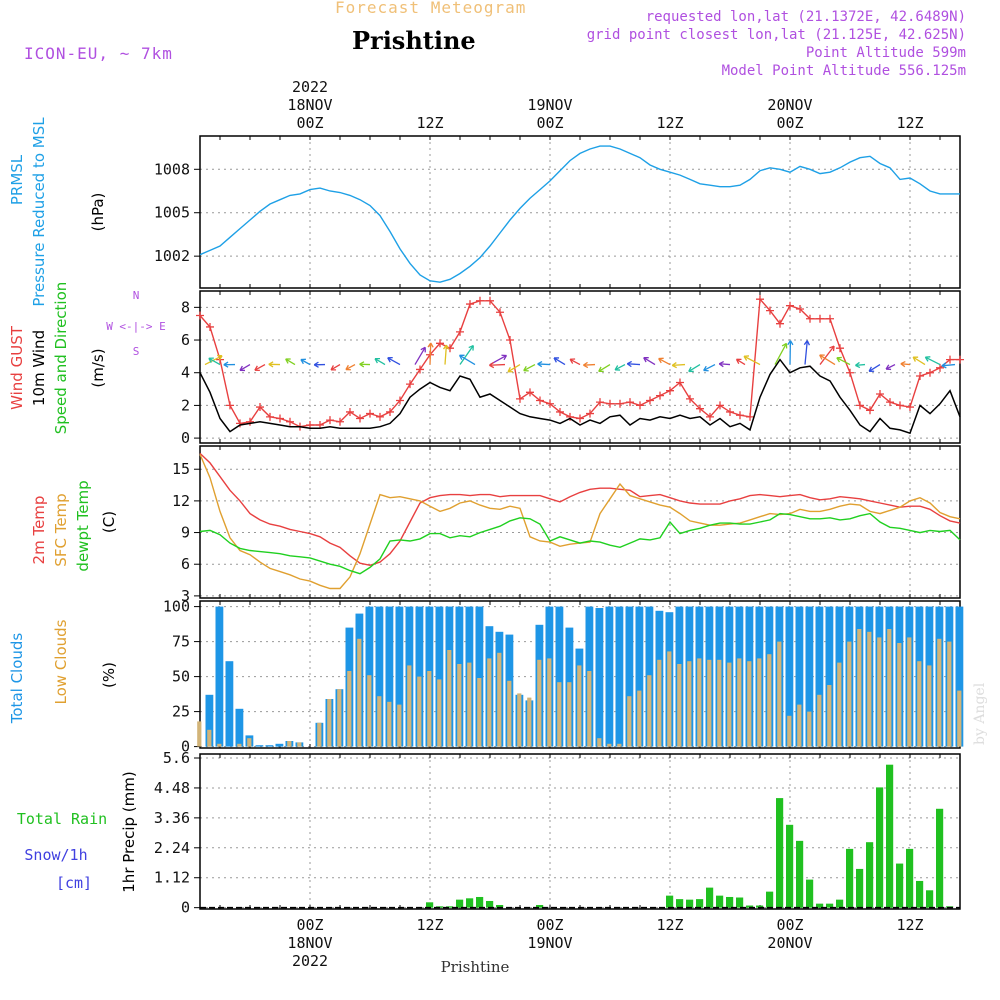  Describe the element at coordinates (109, 522) in the screenshot. I see `temp-unit: (C)` at that location.